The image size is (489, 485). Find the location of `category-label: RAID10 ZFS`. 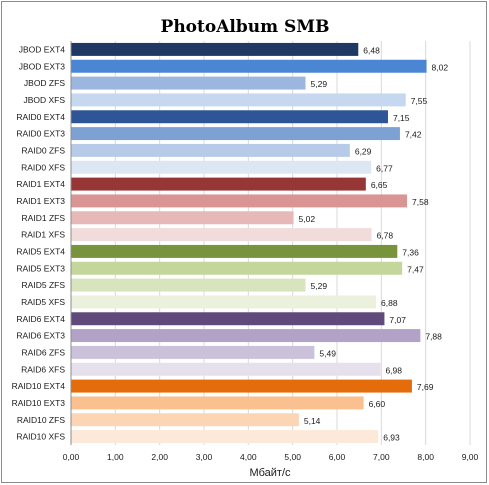

category-label: RAID10 ZFS is located at coordinates (41, 420).